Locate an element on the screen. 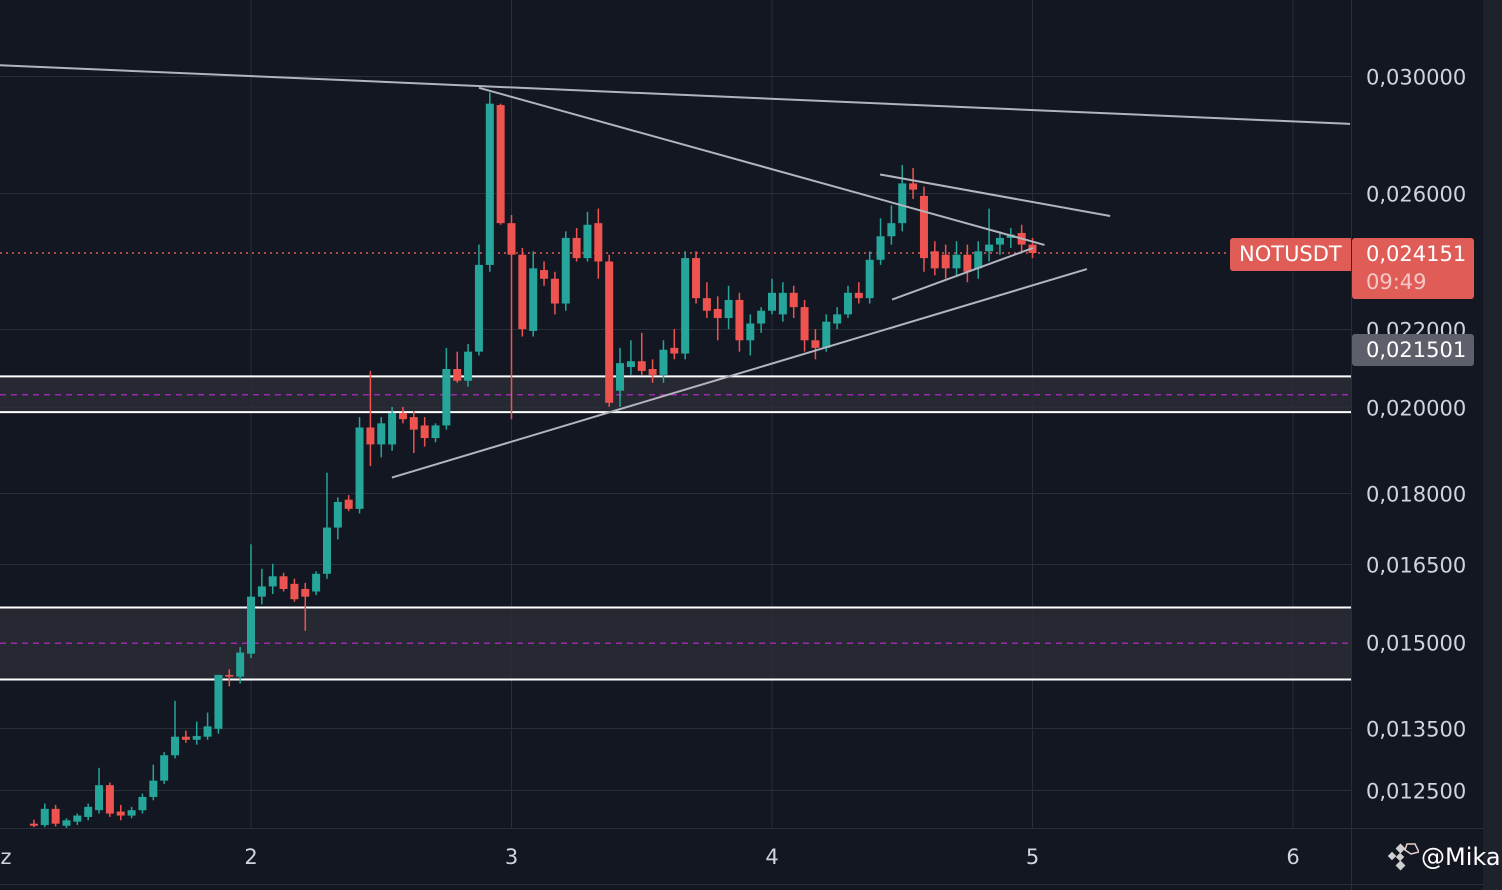  x-tick-label: 2 is located at coordinates (250, 857).